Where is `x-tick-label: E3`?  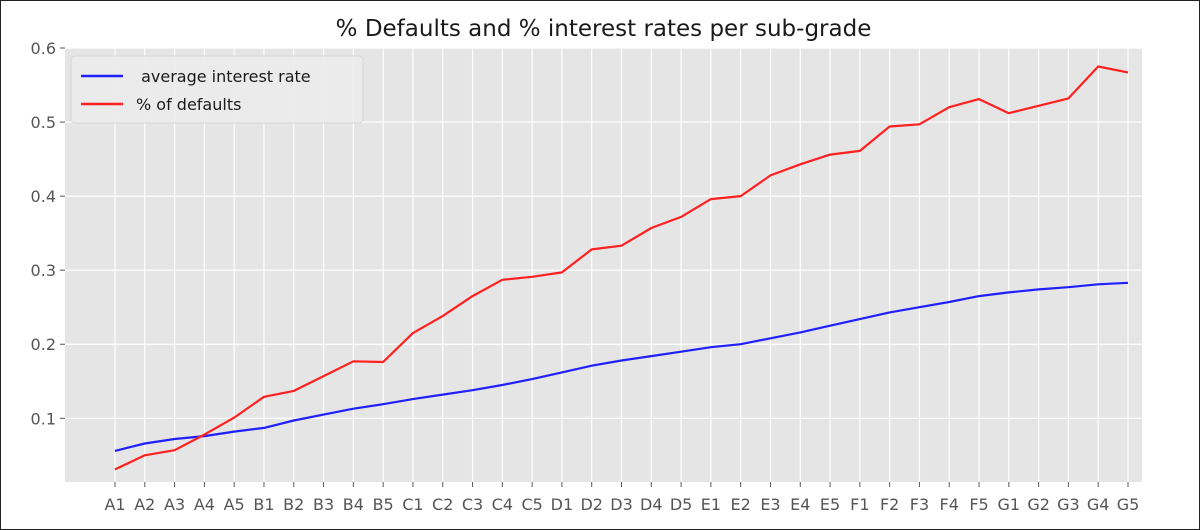
x-tick-label: E3 is located at coordinates (770, 504).